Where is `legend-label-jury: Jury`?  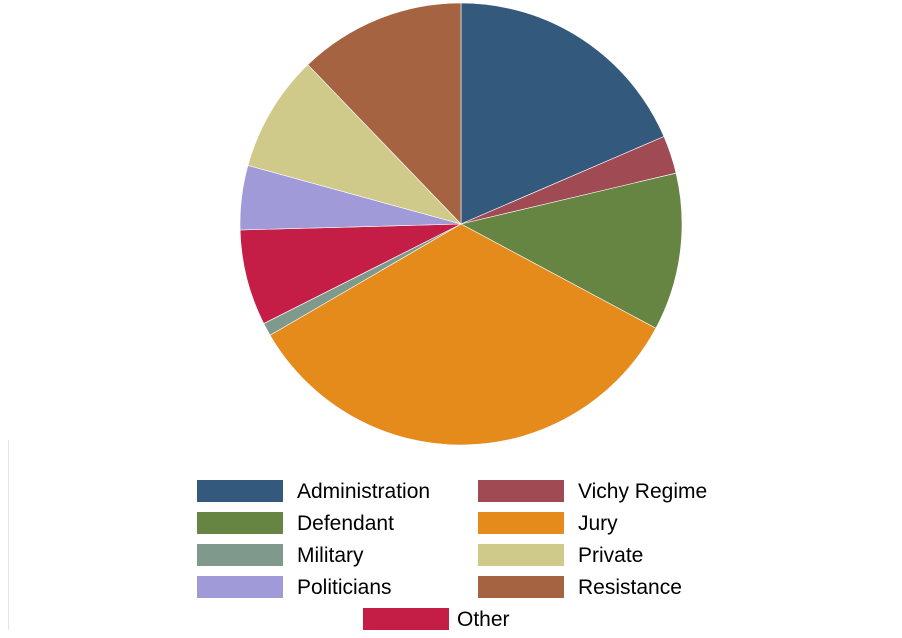 legend-label-jury: Jury is located at coordinates (598, 523).